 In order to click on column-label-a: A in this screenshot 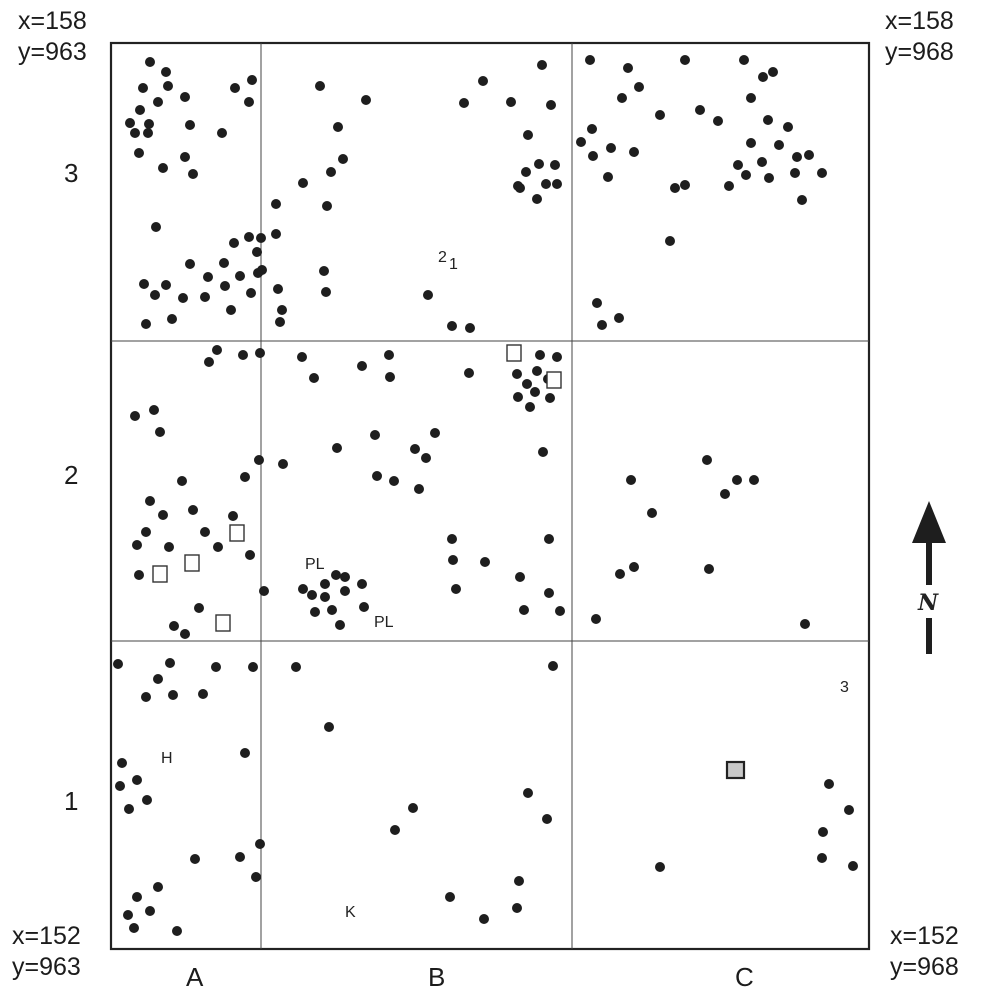, I will do `click(195, 977)`.